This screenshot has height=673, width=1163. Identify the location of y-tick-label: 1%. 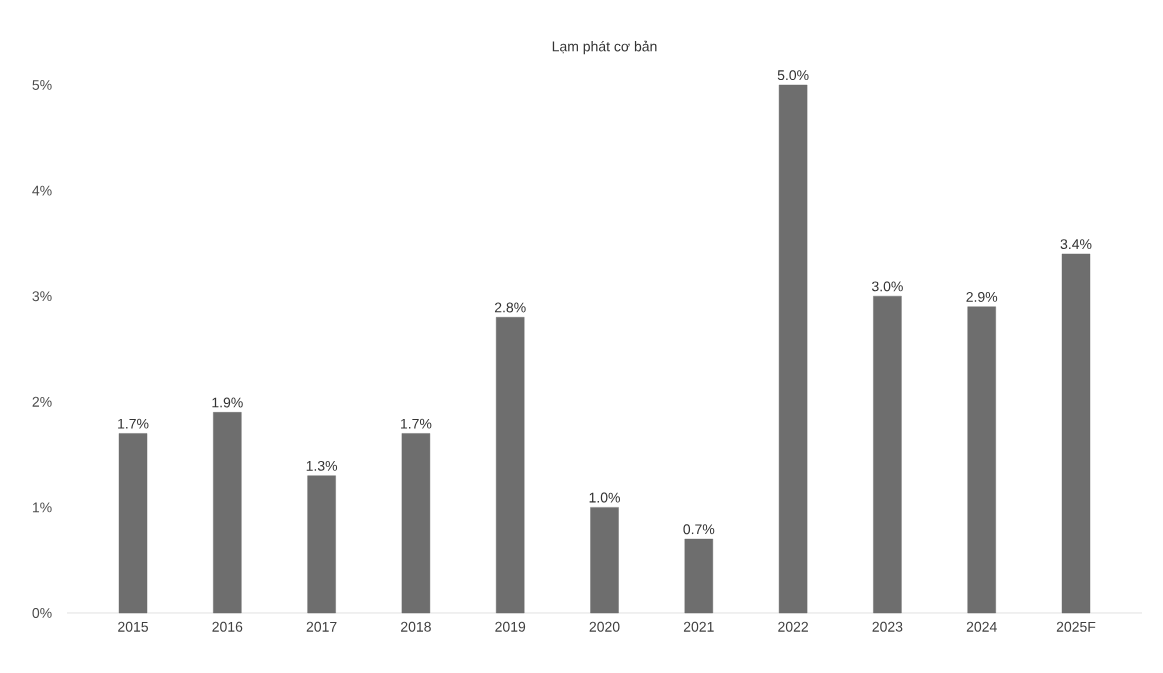
(42, 507).